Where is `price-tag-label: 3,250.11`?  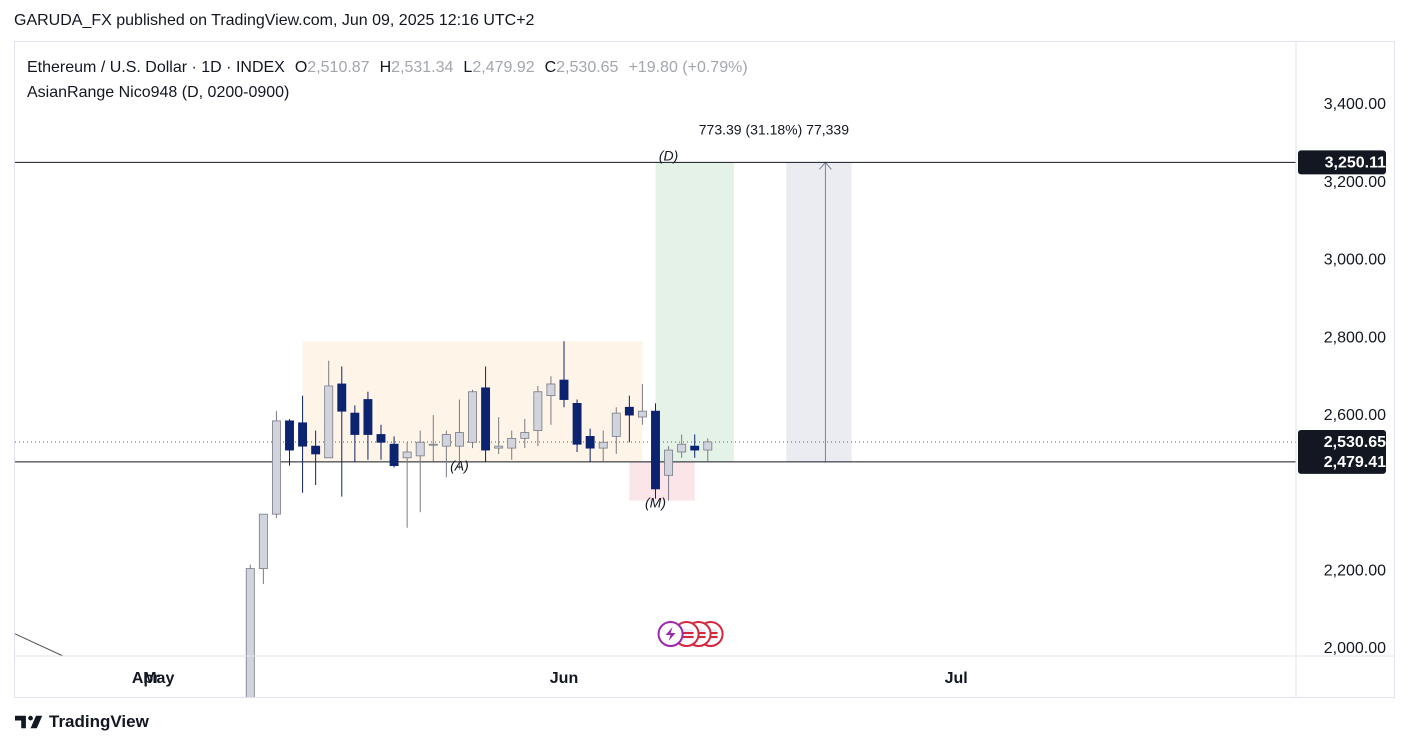 price-tag-label: 3,250.11 is located at coordinates (1356, 162).